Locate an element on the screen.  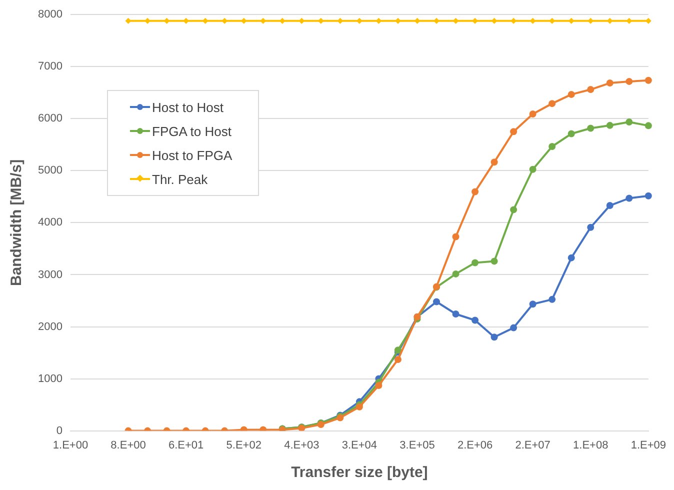
x-tick-label: 5.E+02 is located at coordinates (244, 445).